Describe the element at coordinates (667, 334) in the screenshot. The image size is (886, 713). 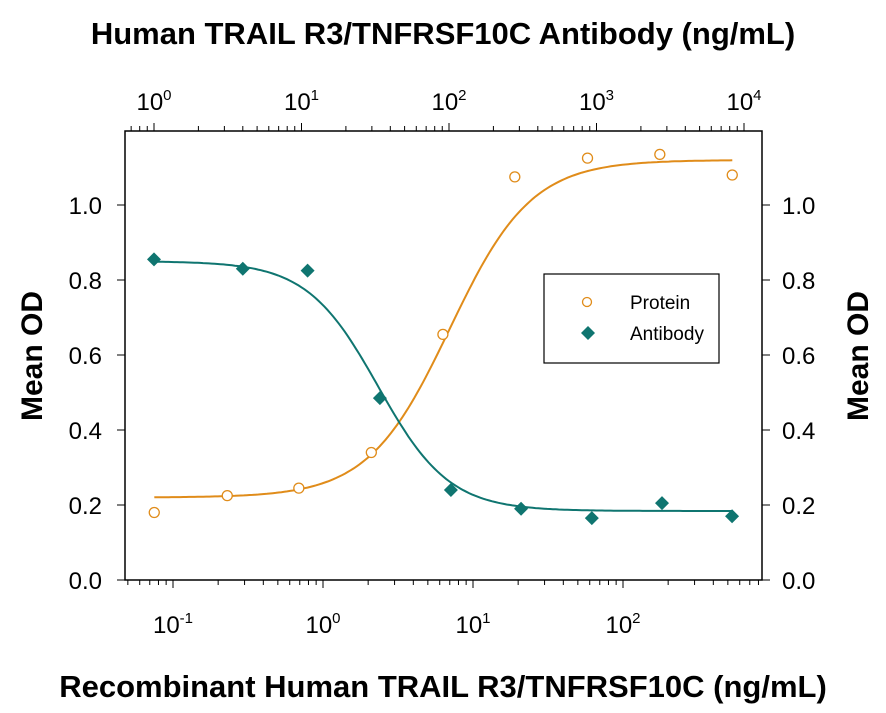
I see `legend-antibody-label: Antibody` at that location.